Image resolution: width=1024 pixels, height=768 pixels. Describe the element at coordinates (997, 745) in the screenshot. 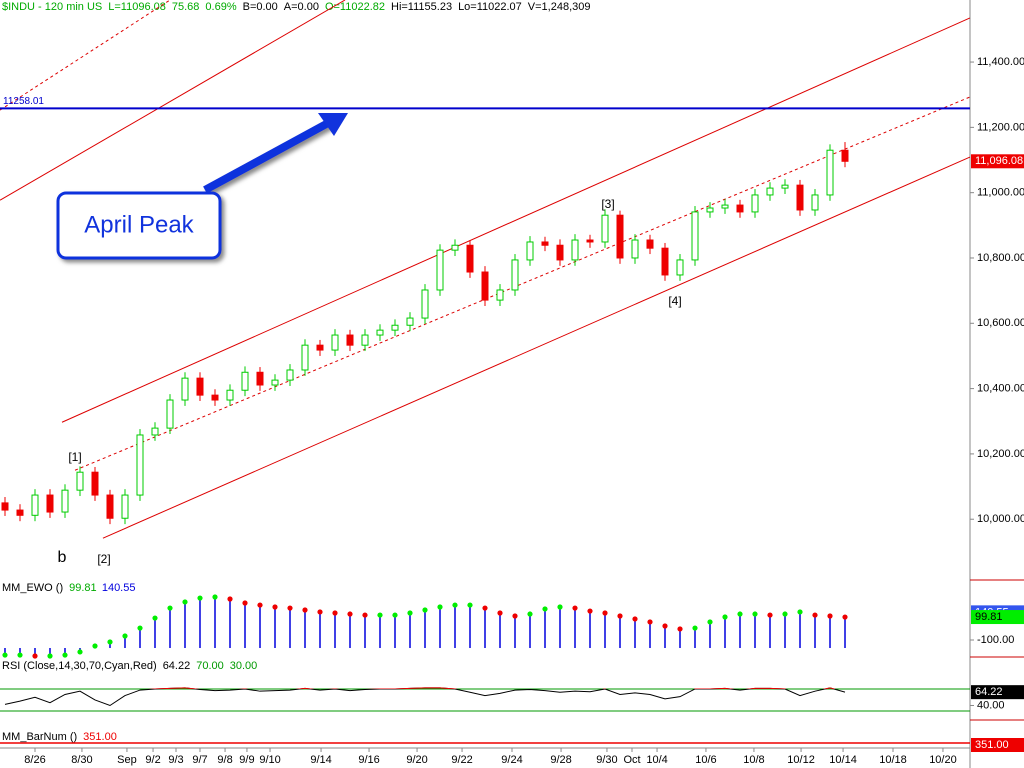

I see `barnum-label-box` at that location.